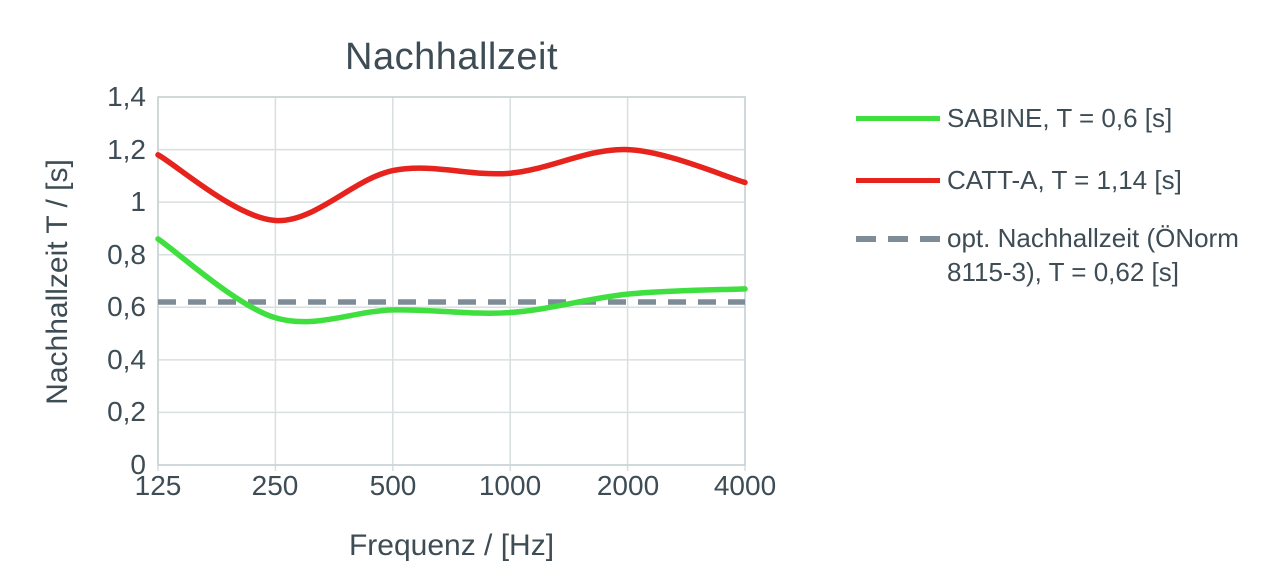  I want to click on legend-label: SABINE, T = 0,6 [s], so click(1060, 118).